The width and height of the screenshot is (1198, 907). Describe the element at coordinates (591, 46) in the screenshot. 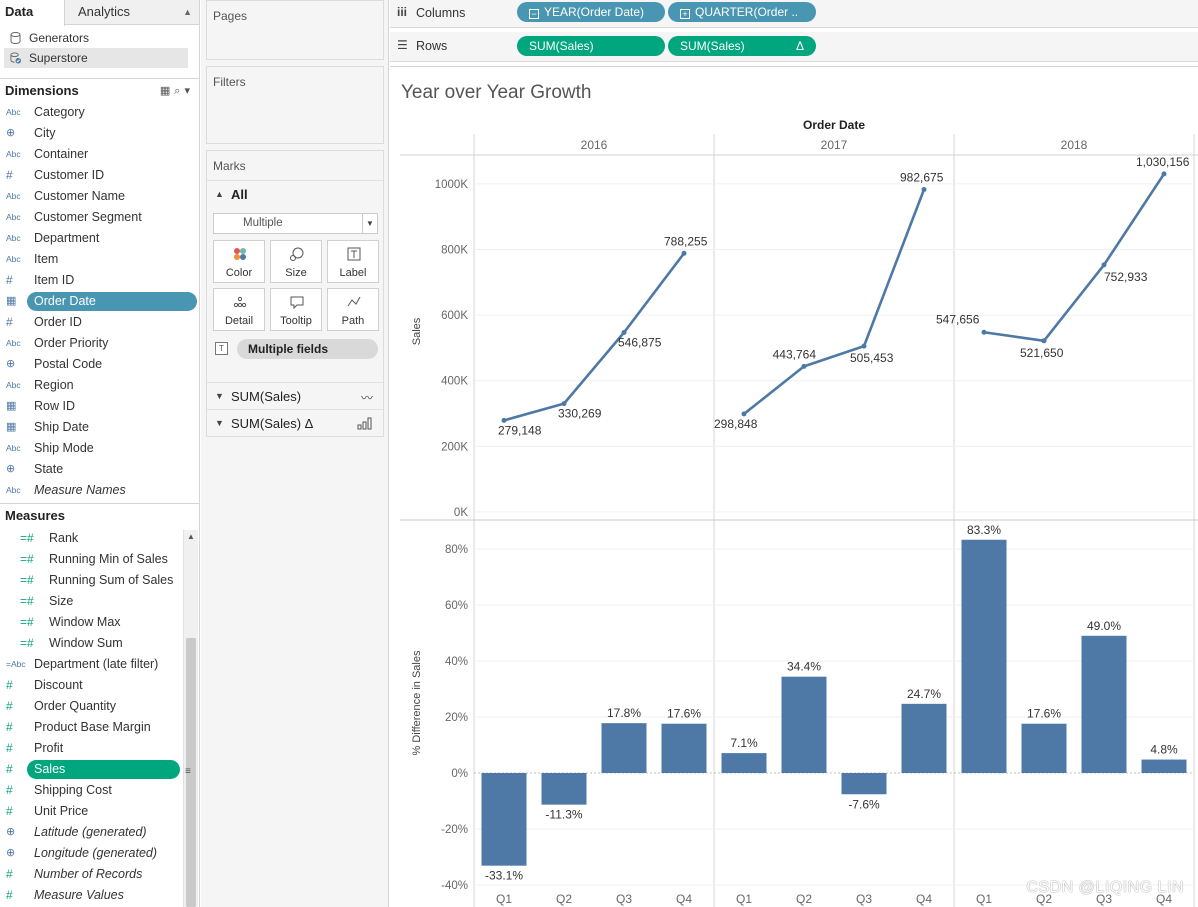

I see `pill-sum-sales: SUM(Sales)` at that location.